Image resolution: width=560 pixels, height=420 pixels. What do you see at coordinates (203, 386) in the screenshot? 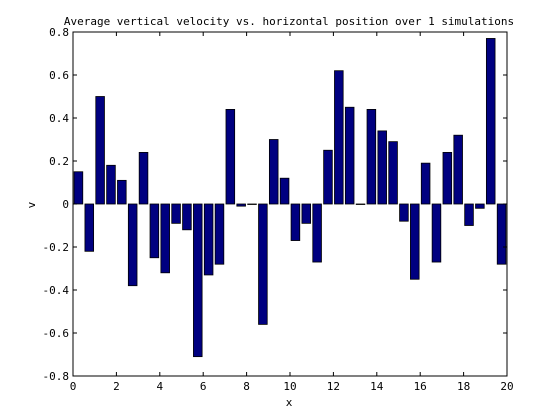
I see `x-tick-label: 6` at bounding box center [203, 386].